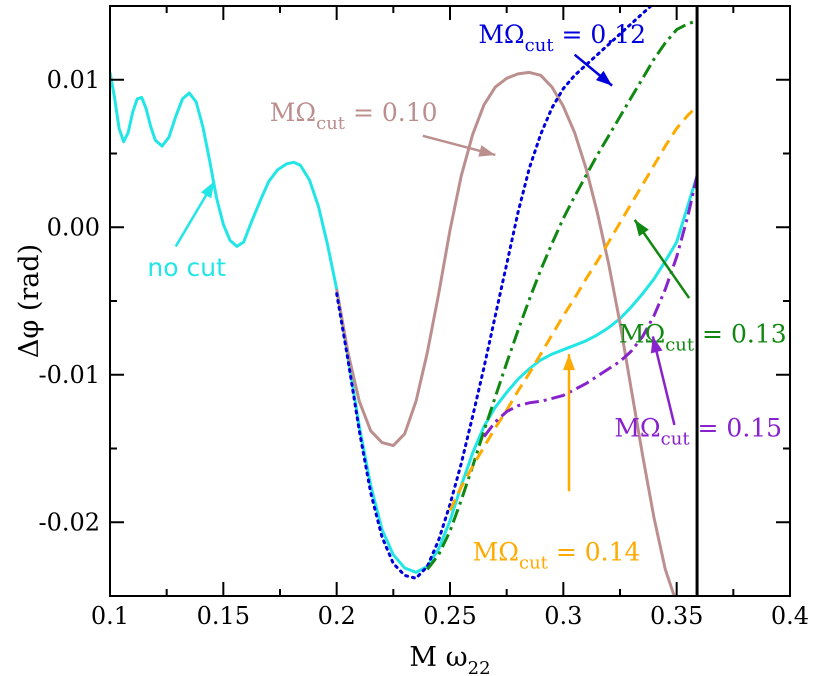 This screenshot has height=676, width=830. What do you see at coordinates (736, 428) in the screenshot?
I see `annotation-value: = 0.15` at bounding box center [736, 428].